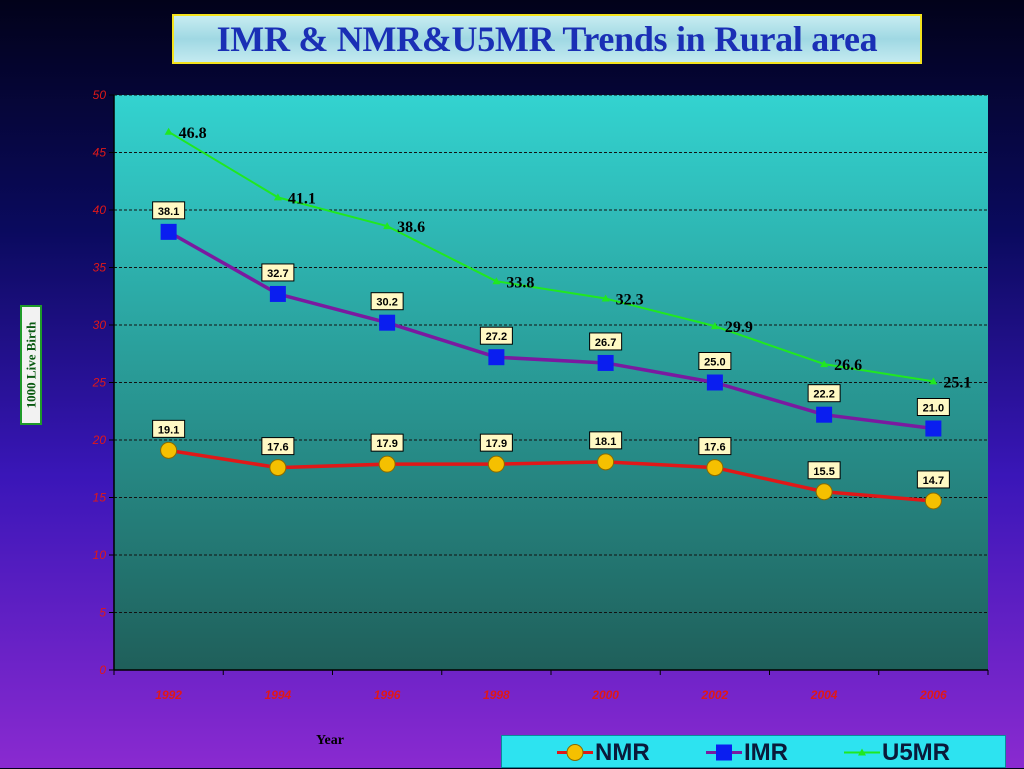 Image resolution: width=1024 pixels, height=769 pixels. What do you see at coordinates (100, 555) in the screenshot?
I see `y-tick-label: 10` at bounding box center [100, 555].